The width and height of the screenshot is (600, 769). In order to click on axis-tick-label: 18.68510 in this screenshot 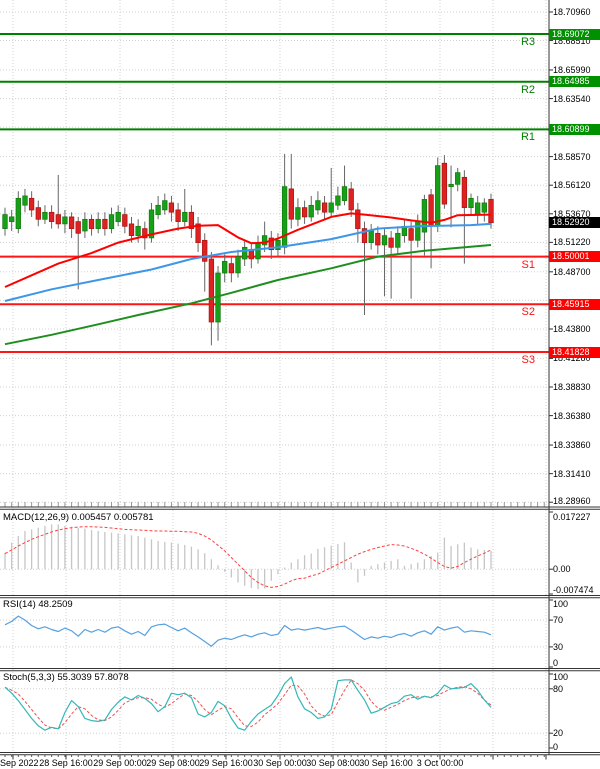, I will do `click(572, 40)`.